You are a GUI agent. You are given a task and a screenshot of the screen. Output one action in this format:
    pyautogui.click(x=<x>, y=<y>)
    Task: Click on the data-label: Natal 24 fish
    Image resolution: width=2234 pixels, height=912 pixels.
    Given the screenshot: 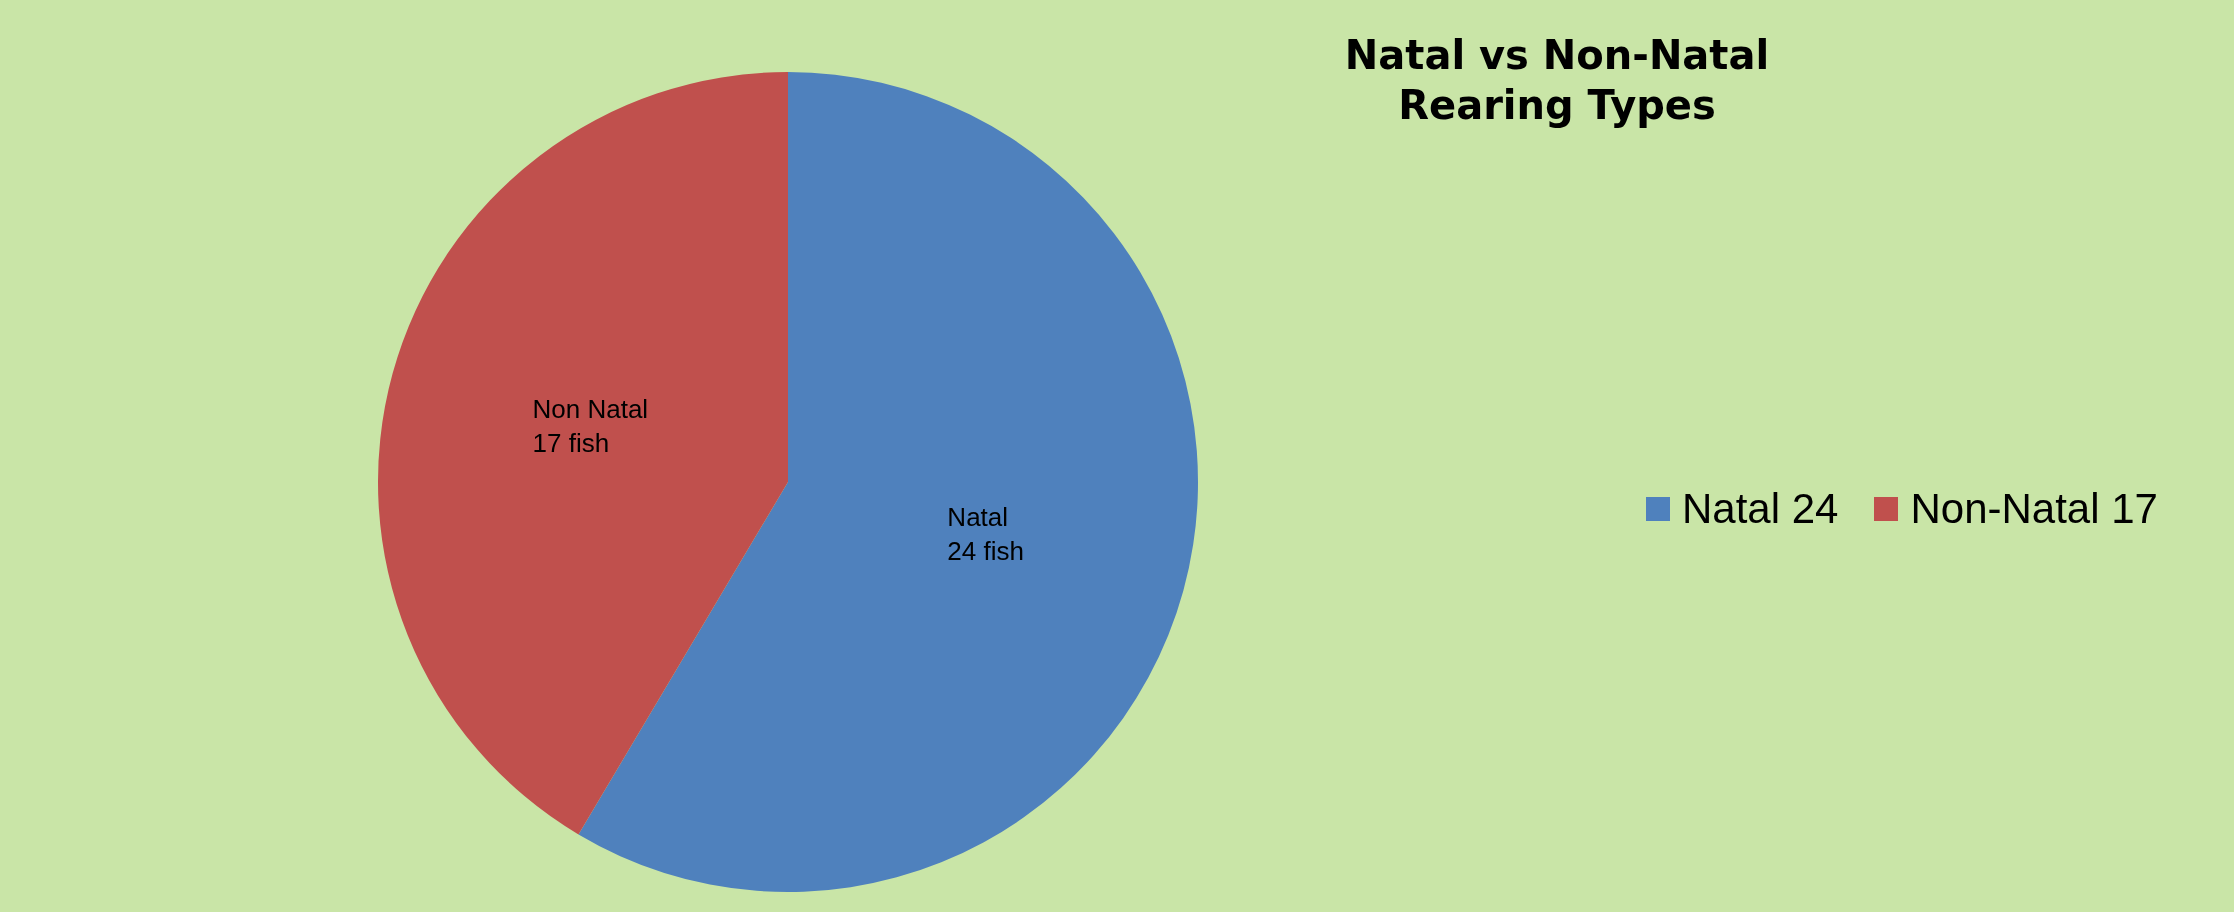 What is the action you would take?
    pyautogui.click(x=985, y=534)
    